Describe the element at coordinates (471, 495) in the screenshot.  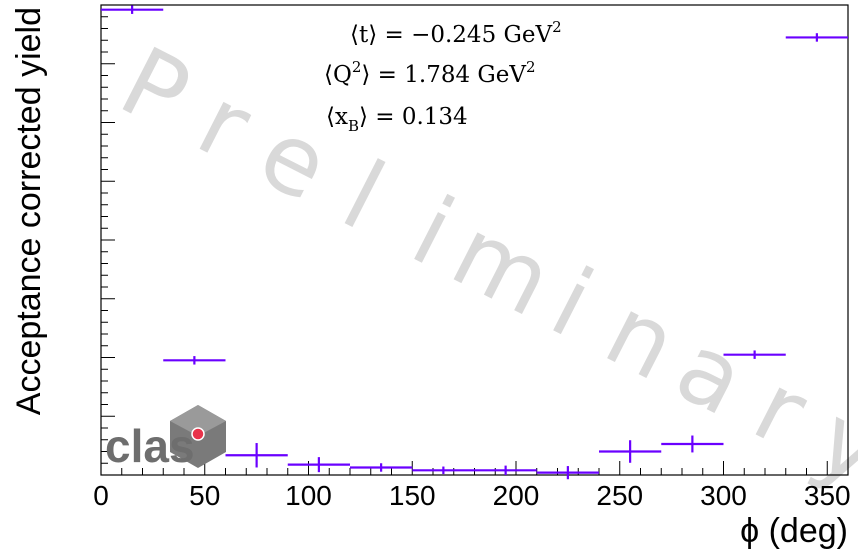
I see `x-tick-labels: 0 50 100 150 200 250 300 350` at that location.